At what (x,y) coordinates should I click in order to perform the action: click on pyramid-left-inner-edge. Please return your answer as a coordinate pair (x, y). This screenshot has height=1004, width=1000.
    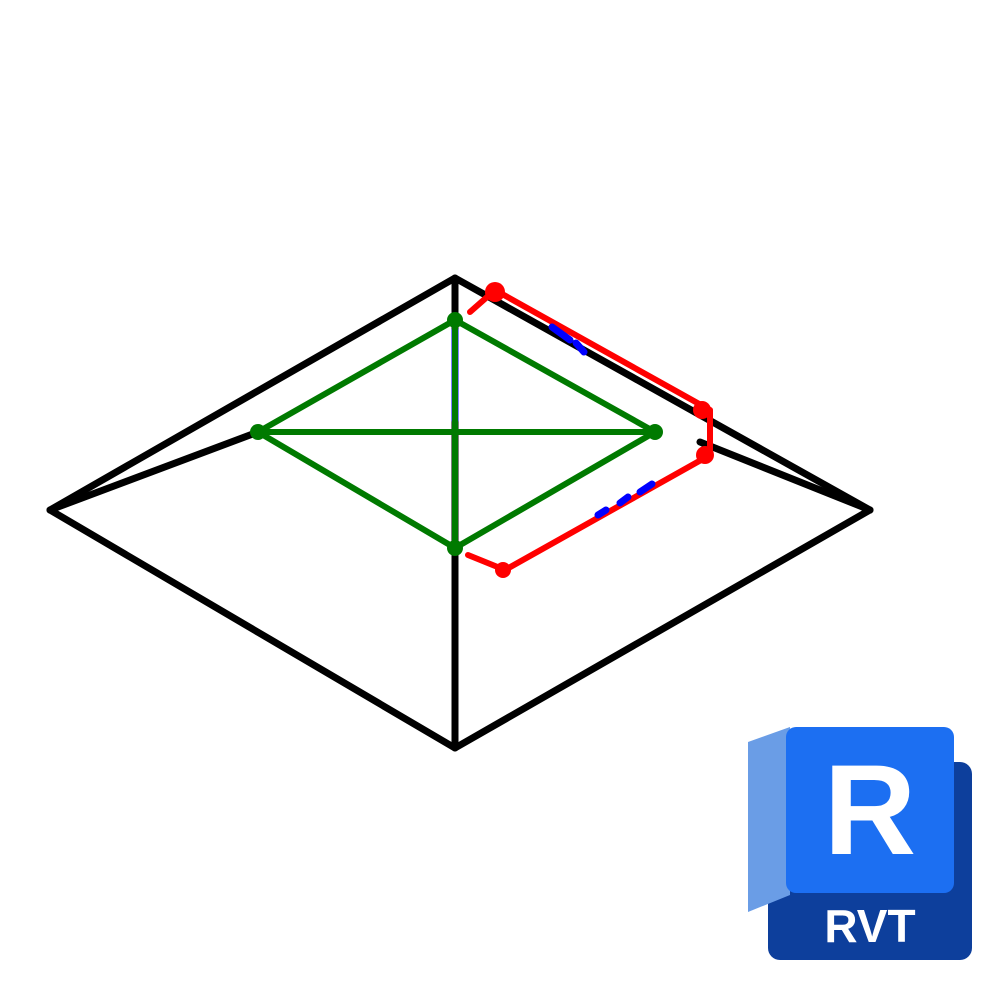
    Looking at the image, I should click on (154, 471).